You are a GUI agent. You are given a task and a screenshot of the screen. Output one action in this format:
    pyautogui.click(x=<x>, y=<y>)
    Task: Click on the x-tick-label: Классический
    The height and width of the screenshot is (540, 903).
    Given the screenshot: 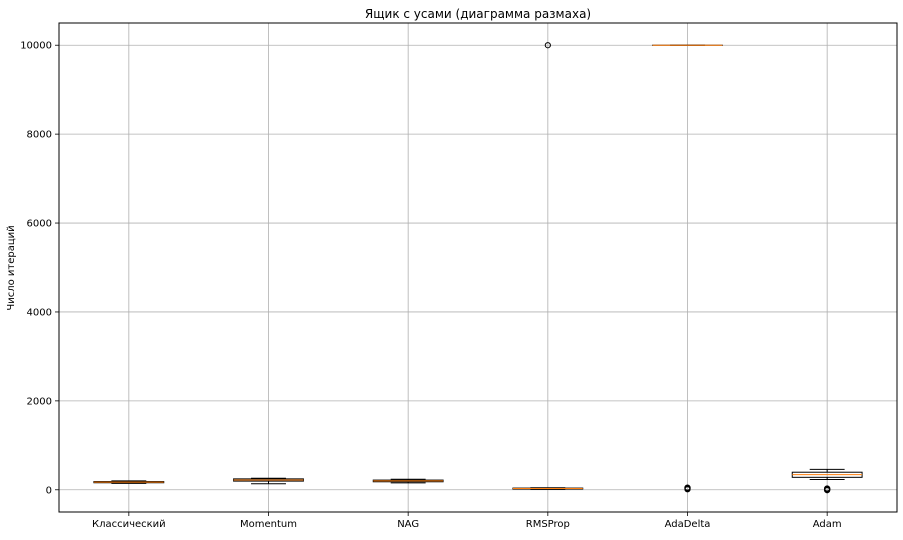 What is the action you would take?
    pyautogui.click(x=129, y=524)
    